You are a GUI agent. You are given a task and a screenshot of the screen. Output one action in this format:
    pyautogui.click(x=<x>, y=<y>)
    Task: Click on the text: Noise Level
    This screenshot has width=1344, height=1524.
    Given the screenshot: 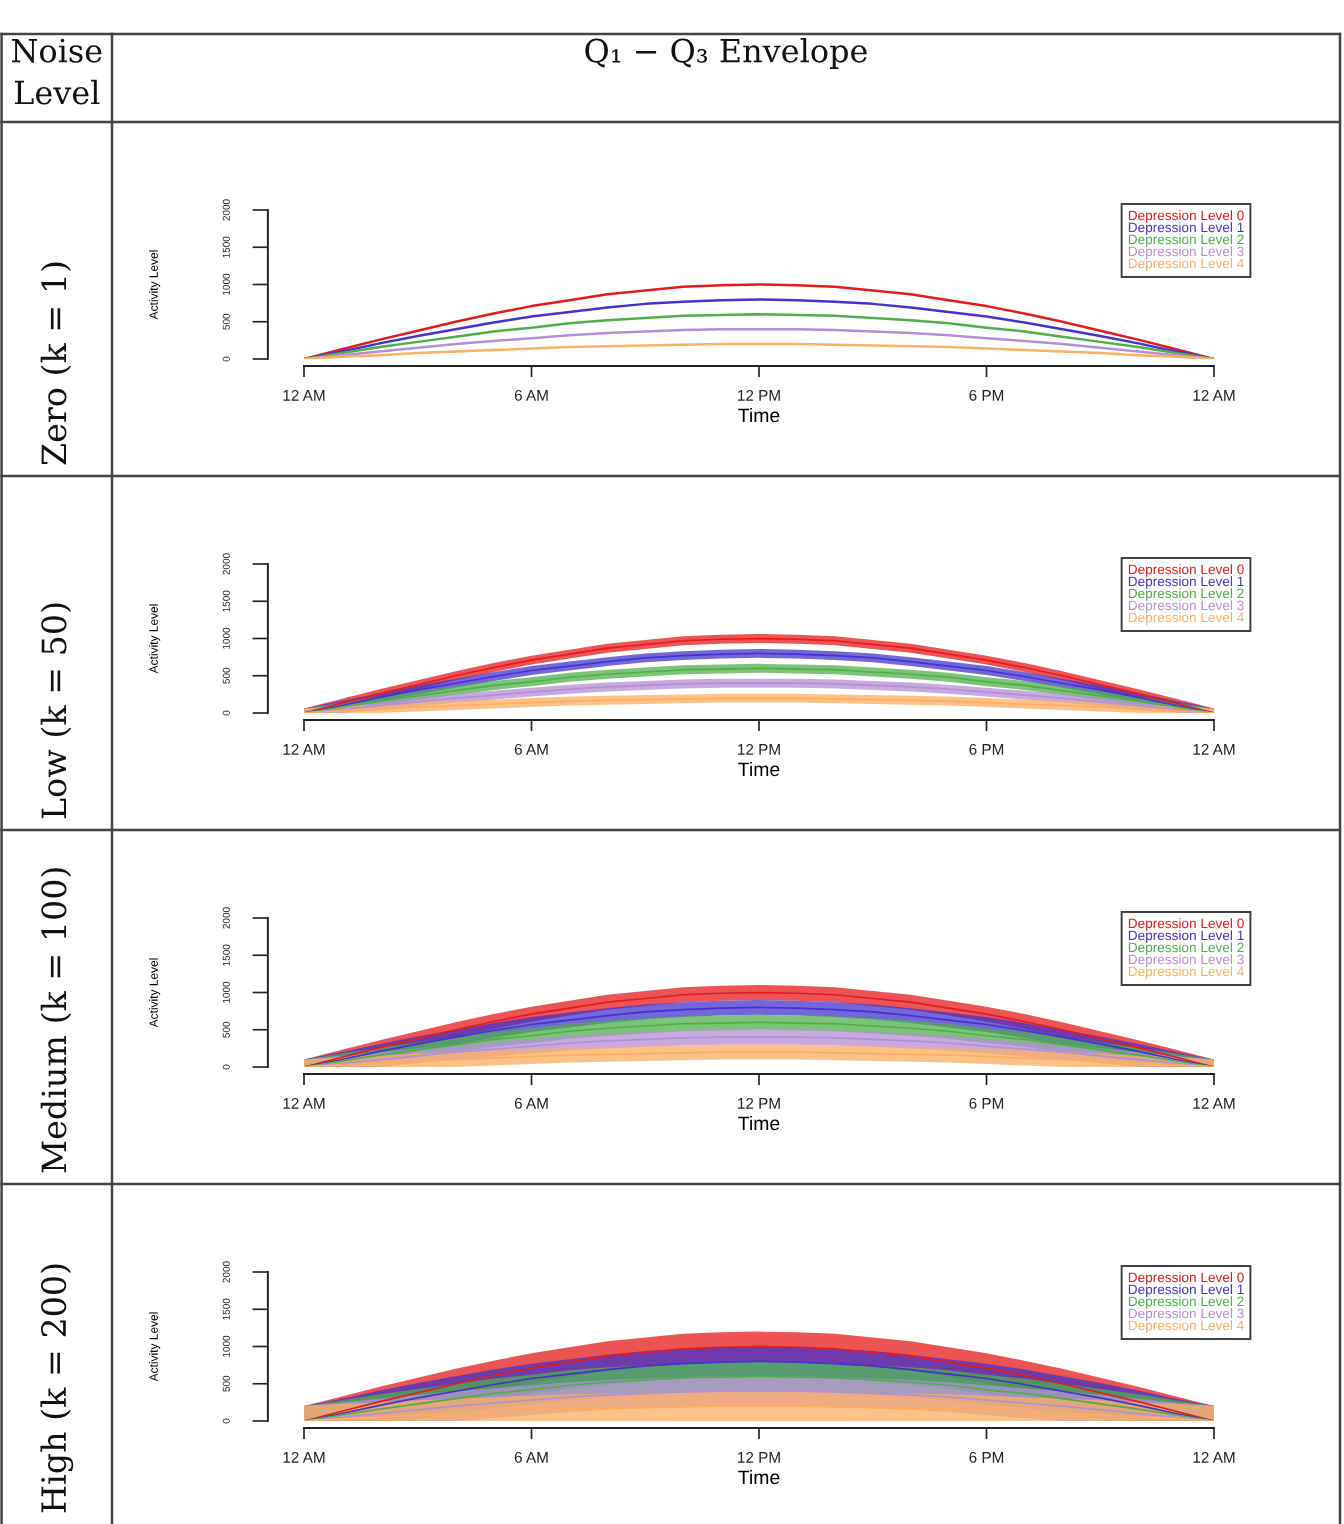 What is the action you would take?
    pyautogui.click(x=57, y=71)
    